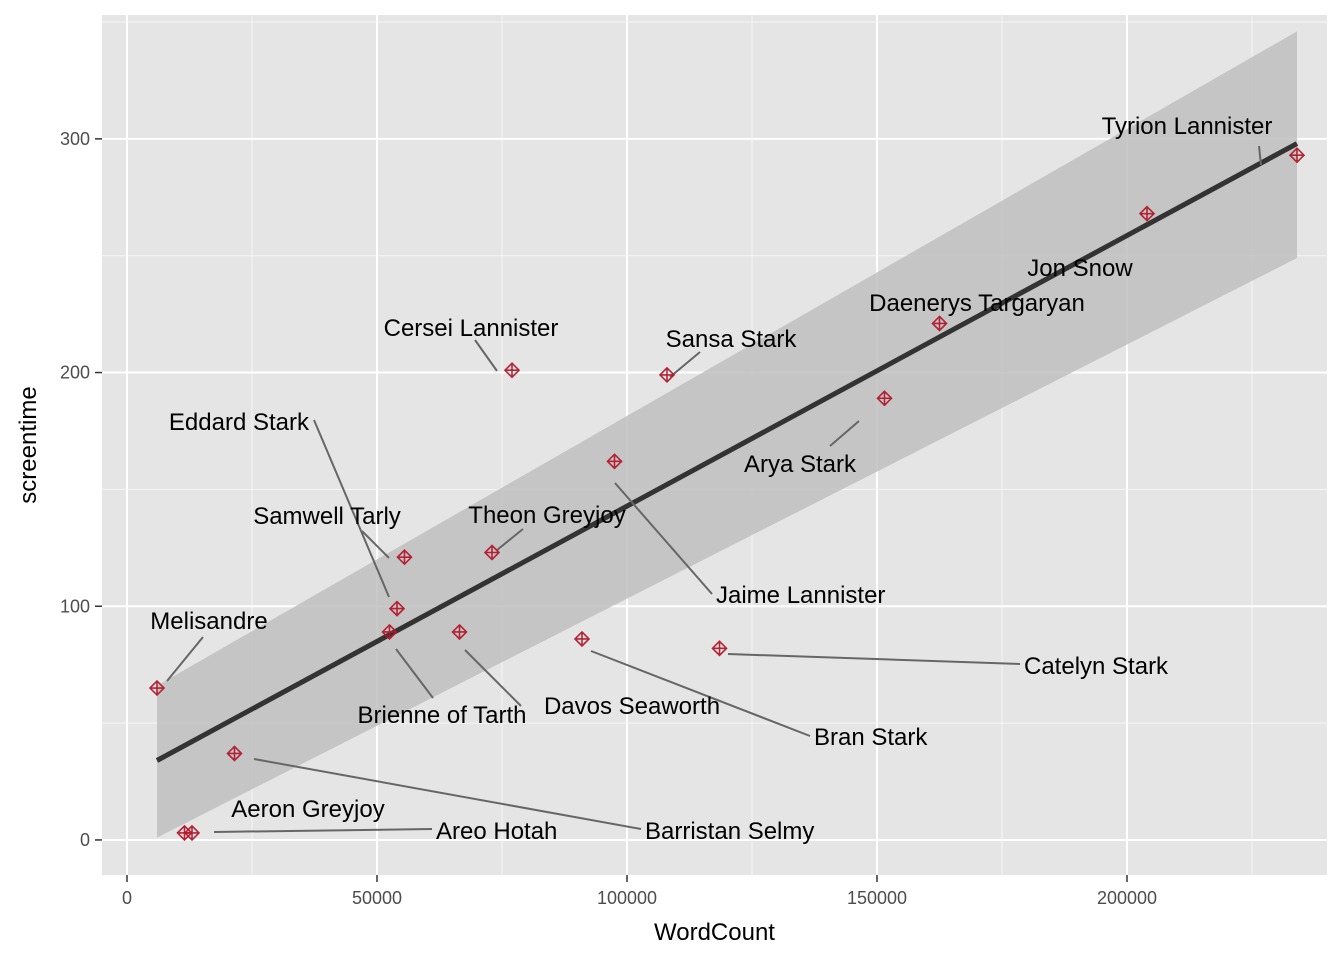 The width and height of the screenshot is (1344, 960). Describe the element at coordinates (1096, 666) in the screenshot. I see `label-catelyn-stark: Catelyn Stark` at that location.